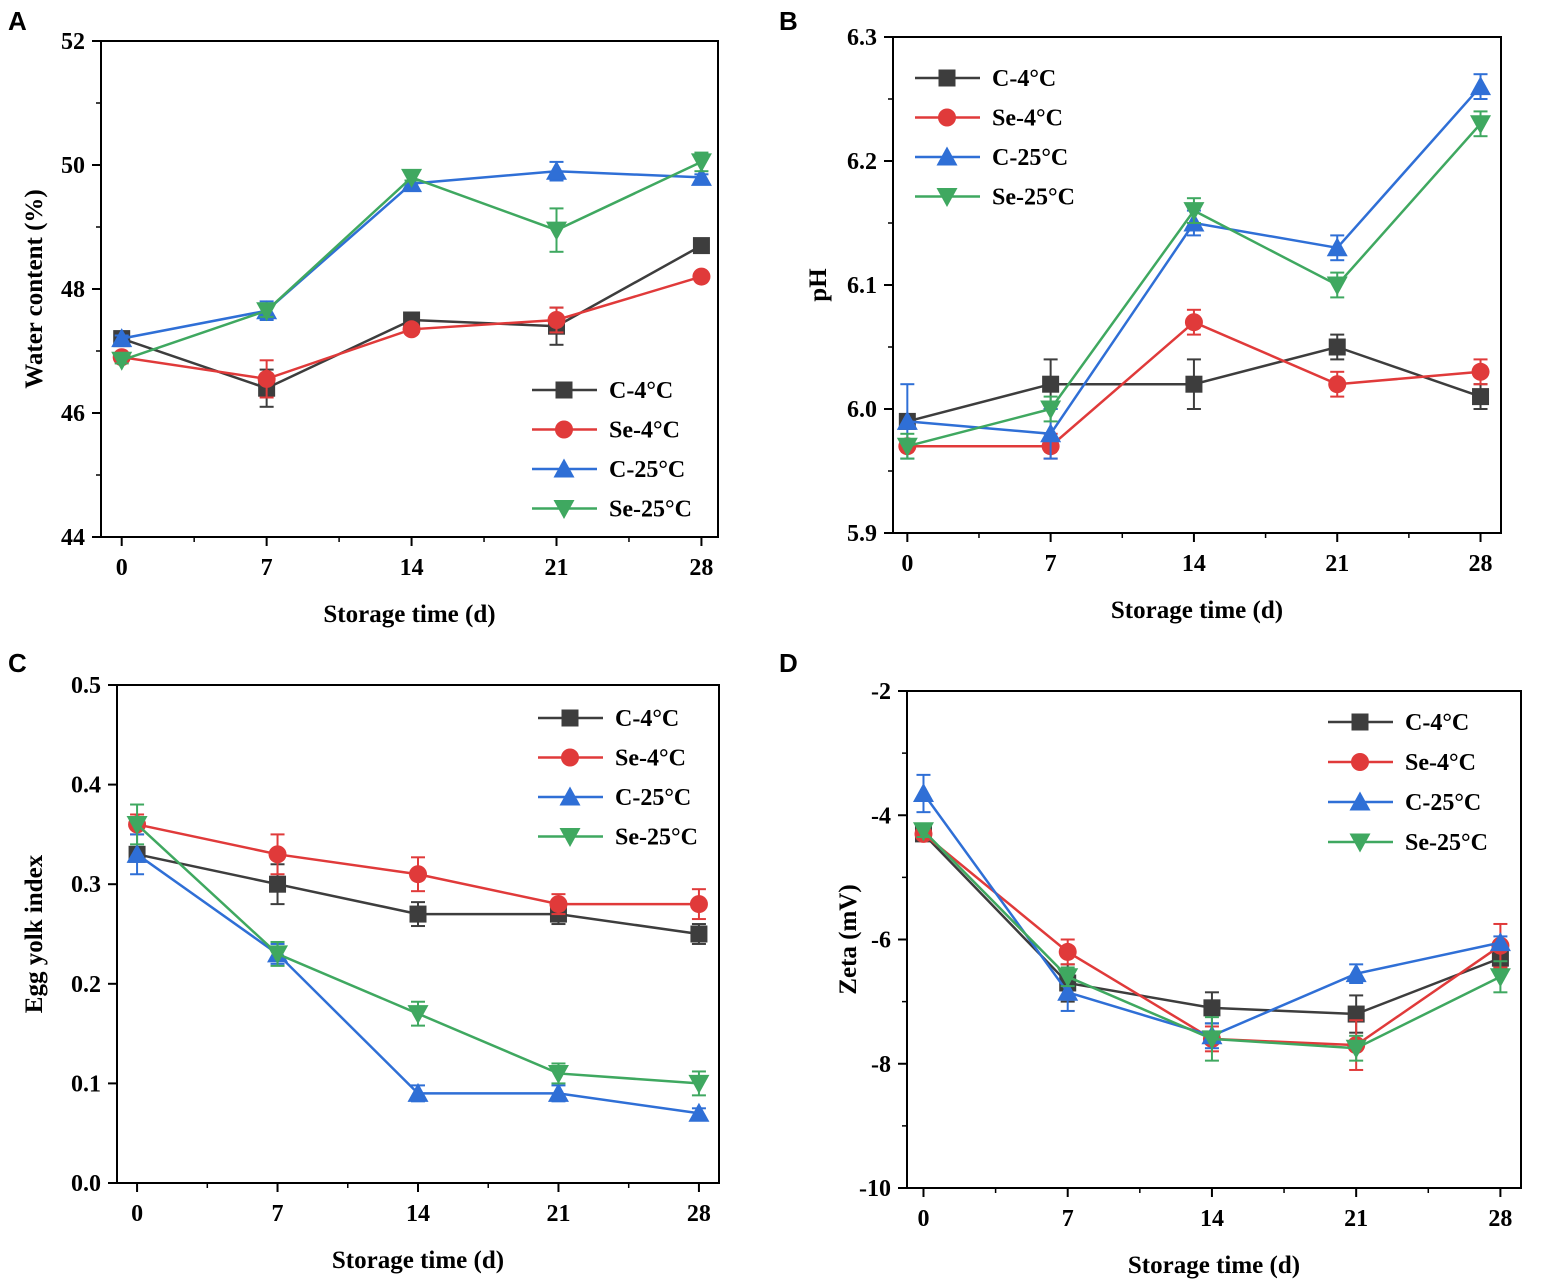 This screenshot has width=1546, height=1286. I want to click on y-tick-label: -2, so click(881, 692).